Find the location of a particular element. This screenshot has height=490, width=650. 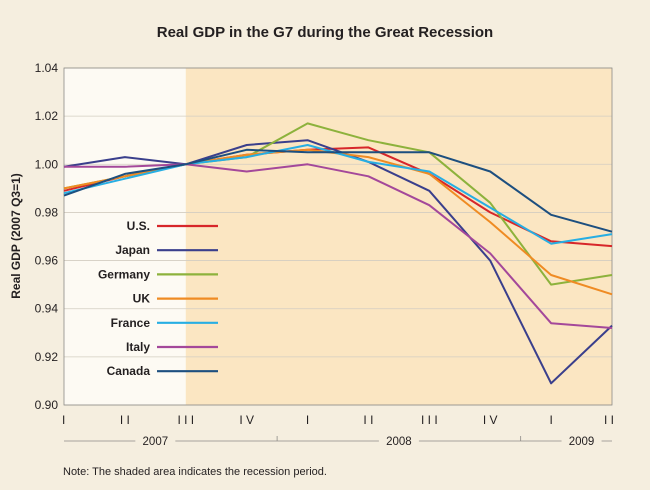

year-axis: 2007 2008 2009 is located at coordinates (338, 441).